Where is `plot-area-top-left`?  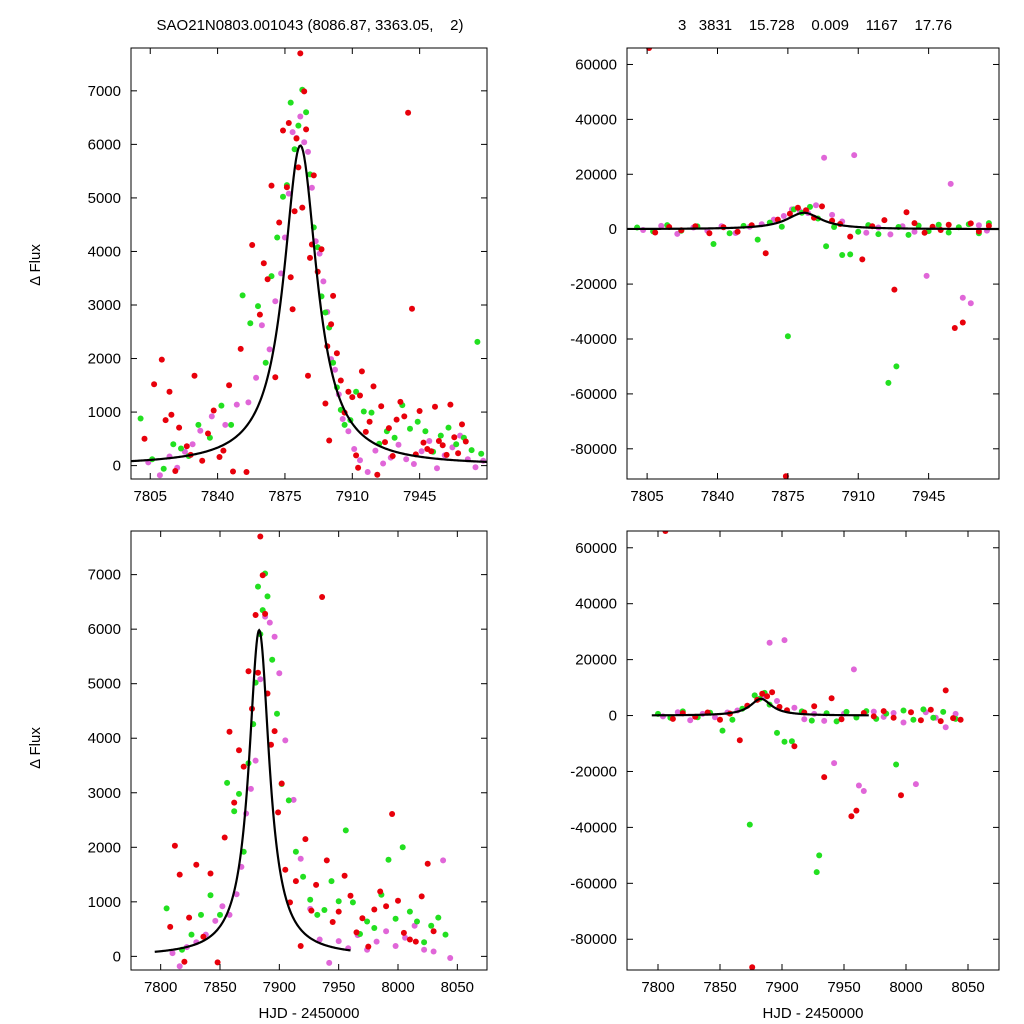 plot-area-top-left is located at coordinates (309, 264).